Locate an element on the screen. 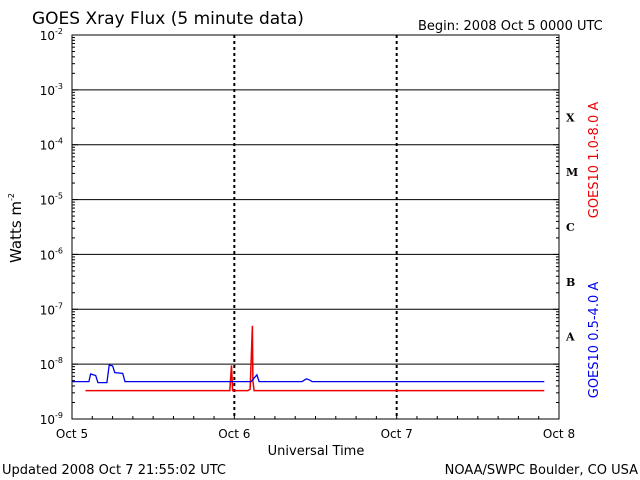  y-tick-exponent: -5 is located at coordinates (59, 196).